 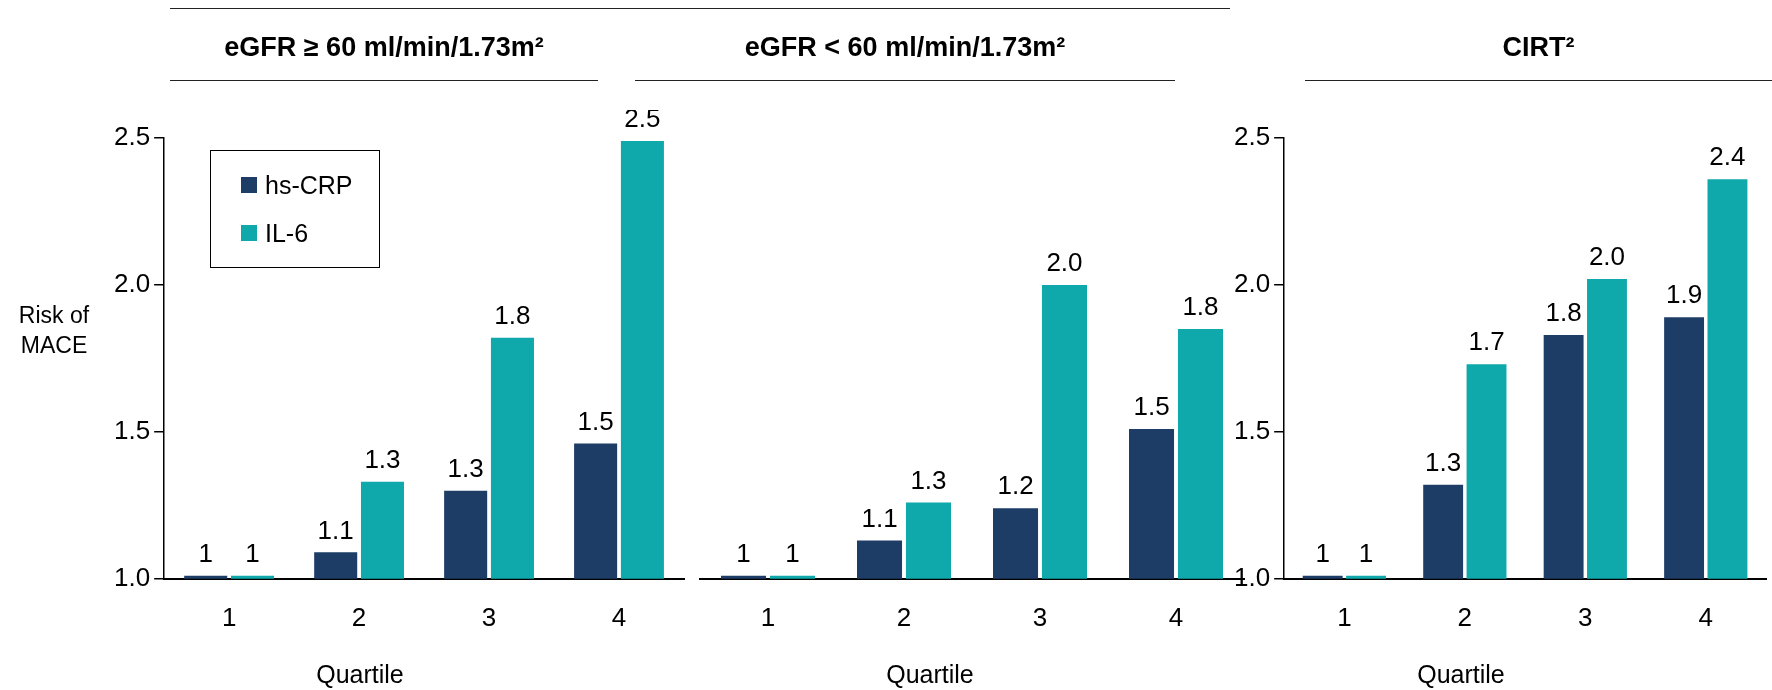 What do you see at coordinates (1538, 51) in the screenshot?
I see `chart-title: CIRT²` at bounding box center [1538, 51].